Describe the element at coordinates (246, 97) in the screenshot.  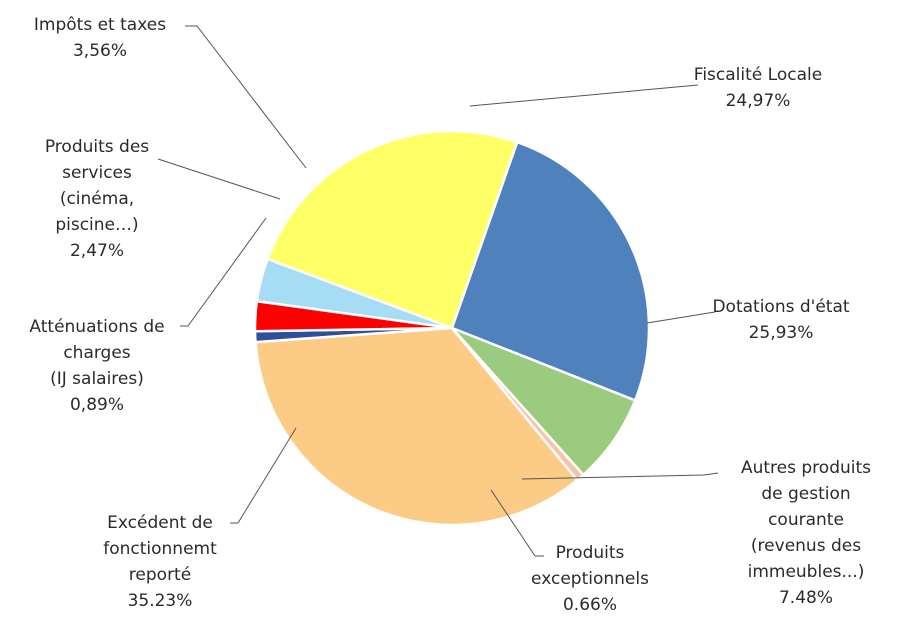
I see `leader-line-impots` at that location.